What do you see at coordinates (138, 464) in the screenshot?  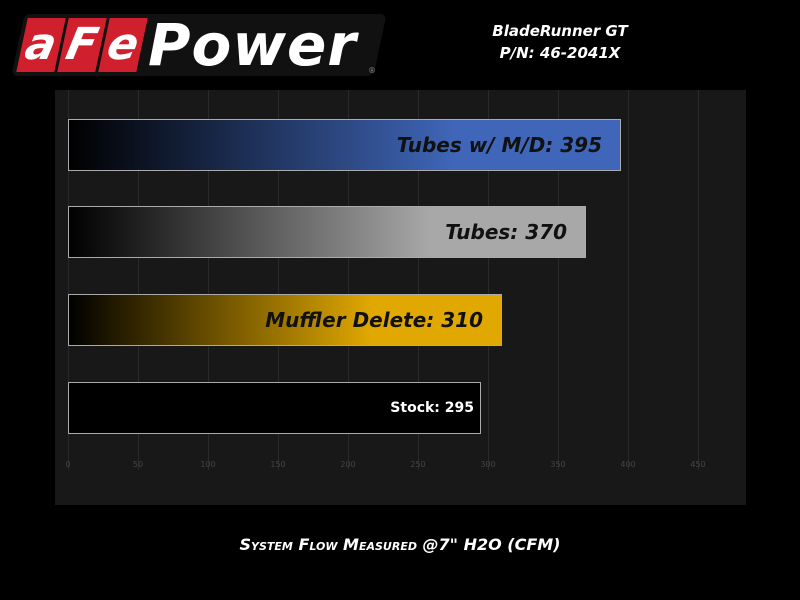 I see `x-tick-label: 50` at bounding box center [138, 464].